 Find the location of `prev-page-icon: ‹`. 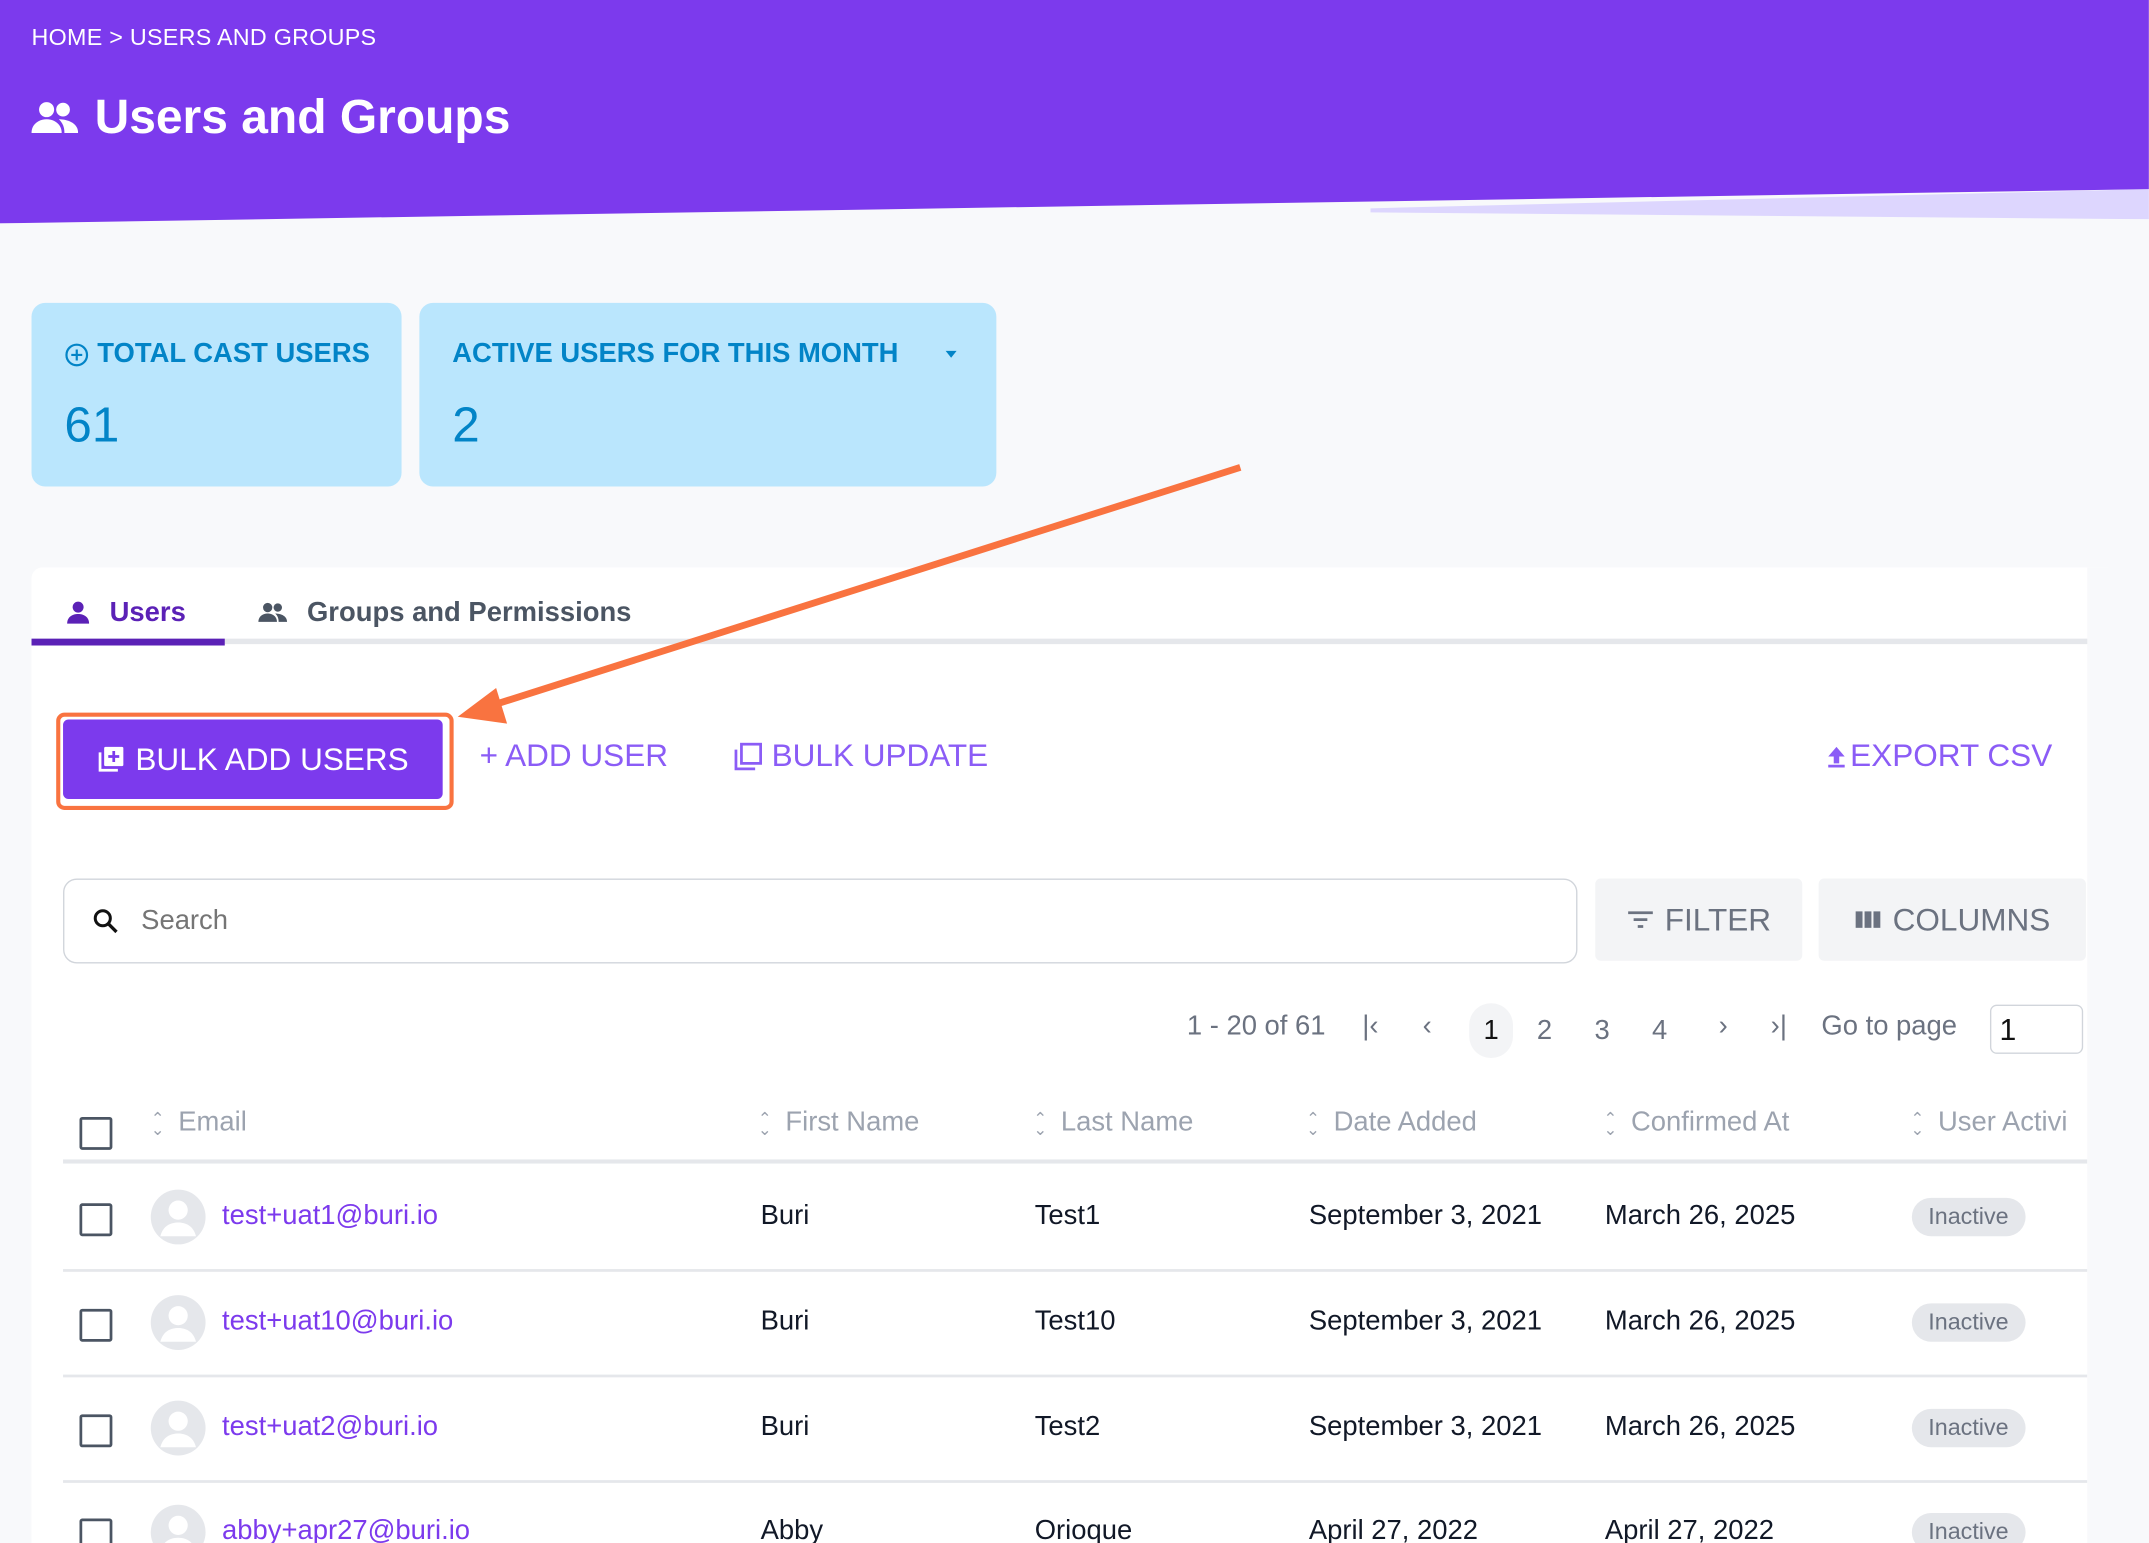

prev-page-icon: ‹ is located at coordinates (1427, 1026).